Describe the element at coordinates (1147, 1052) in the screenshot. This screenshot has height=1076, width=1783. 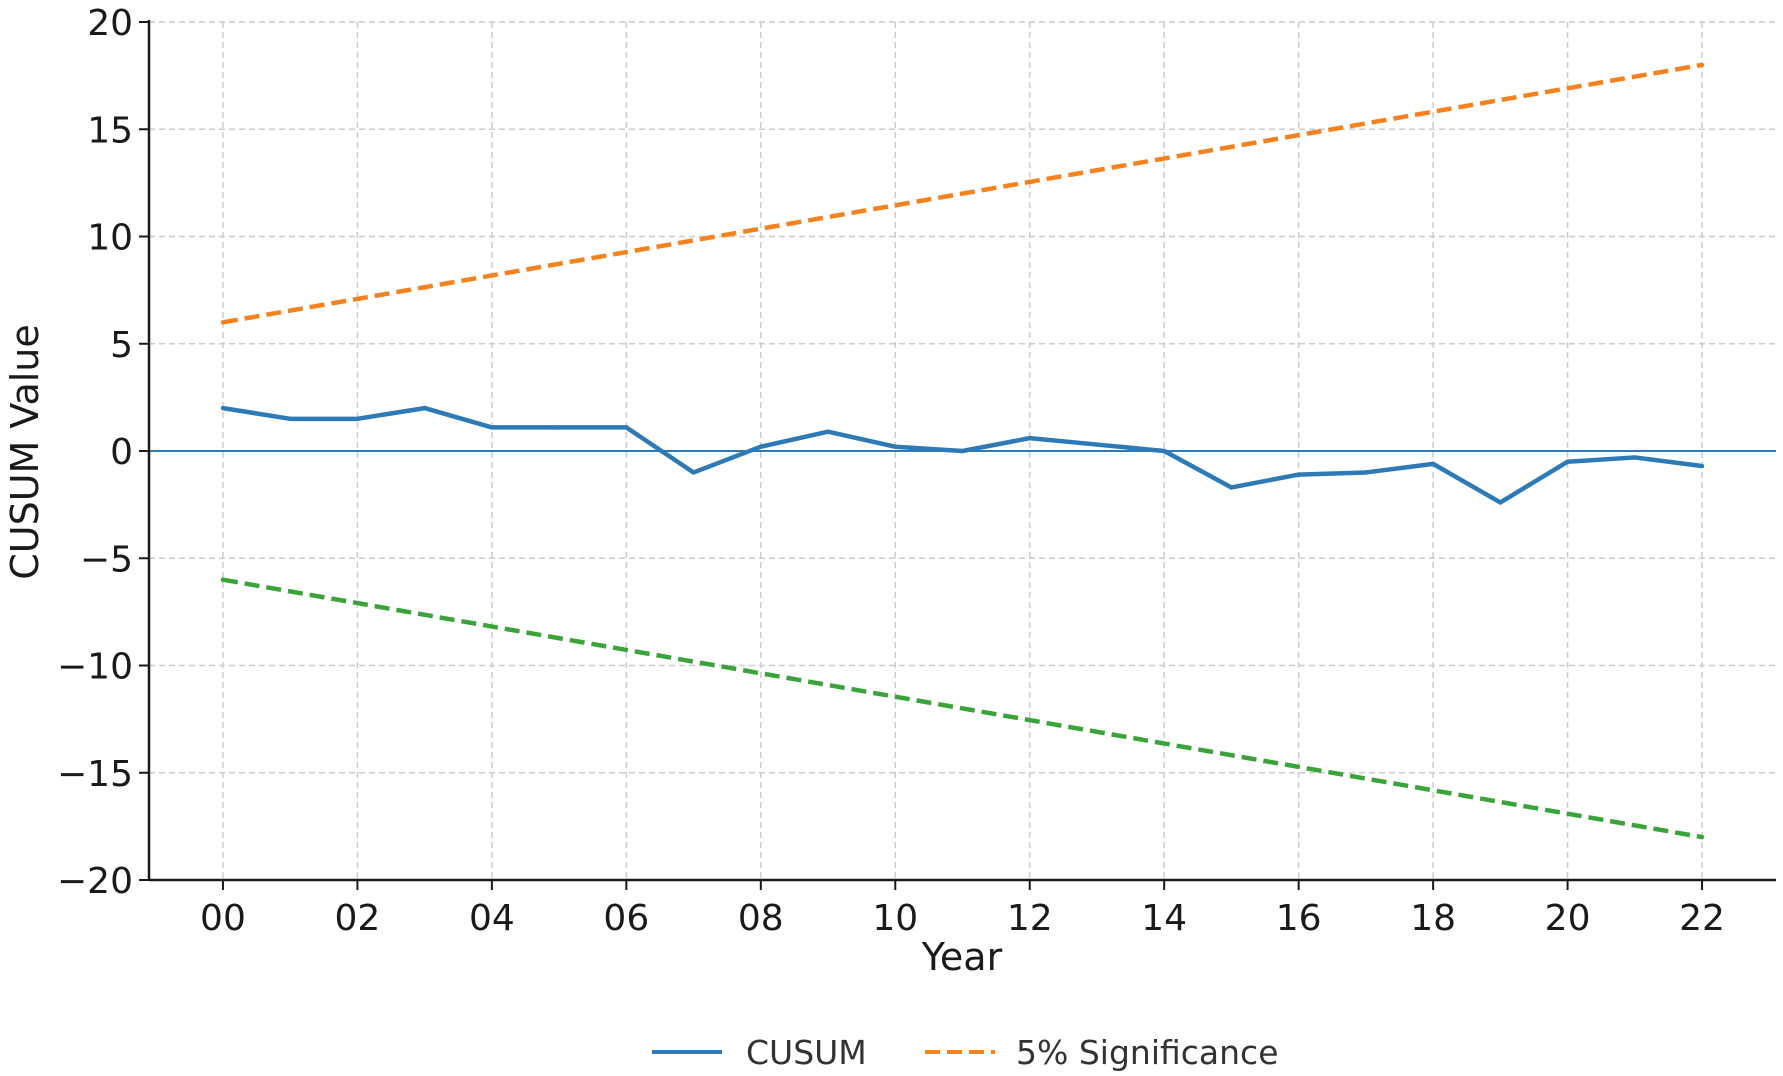
I see `legend-label-significance: 5% Significance` at that location.